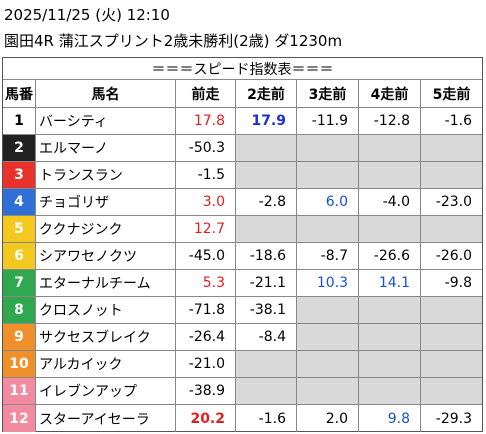  I want to click on column-header: 馬番, so click(19, 94).